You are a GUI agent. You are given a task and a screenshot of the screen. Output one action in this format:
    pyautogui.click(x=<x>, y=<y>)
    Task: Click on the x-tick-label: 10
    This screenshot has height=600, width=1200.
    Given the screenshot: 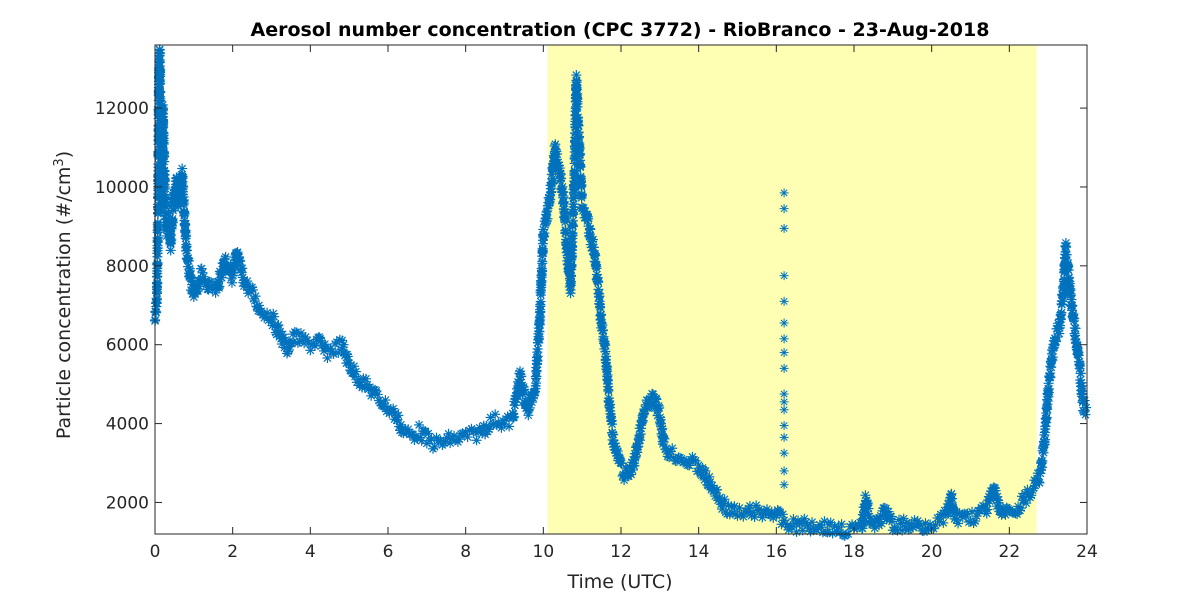 What is the action you would take?
    pyautogui.click(x=544, y=552)
    